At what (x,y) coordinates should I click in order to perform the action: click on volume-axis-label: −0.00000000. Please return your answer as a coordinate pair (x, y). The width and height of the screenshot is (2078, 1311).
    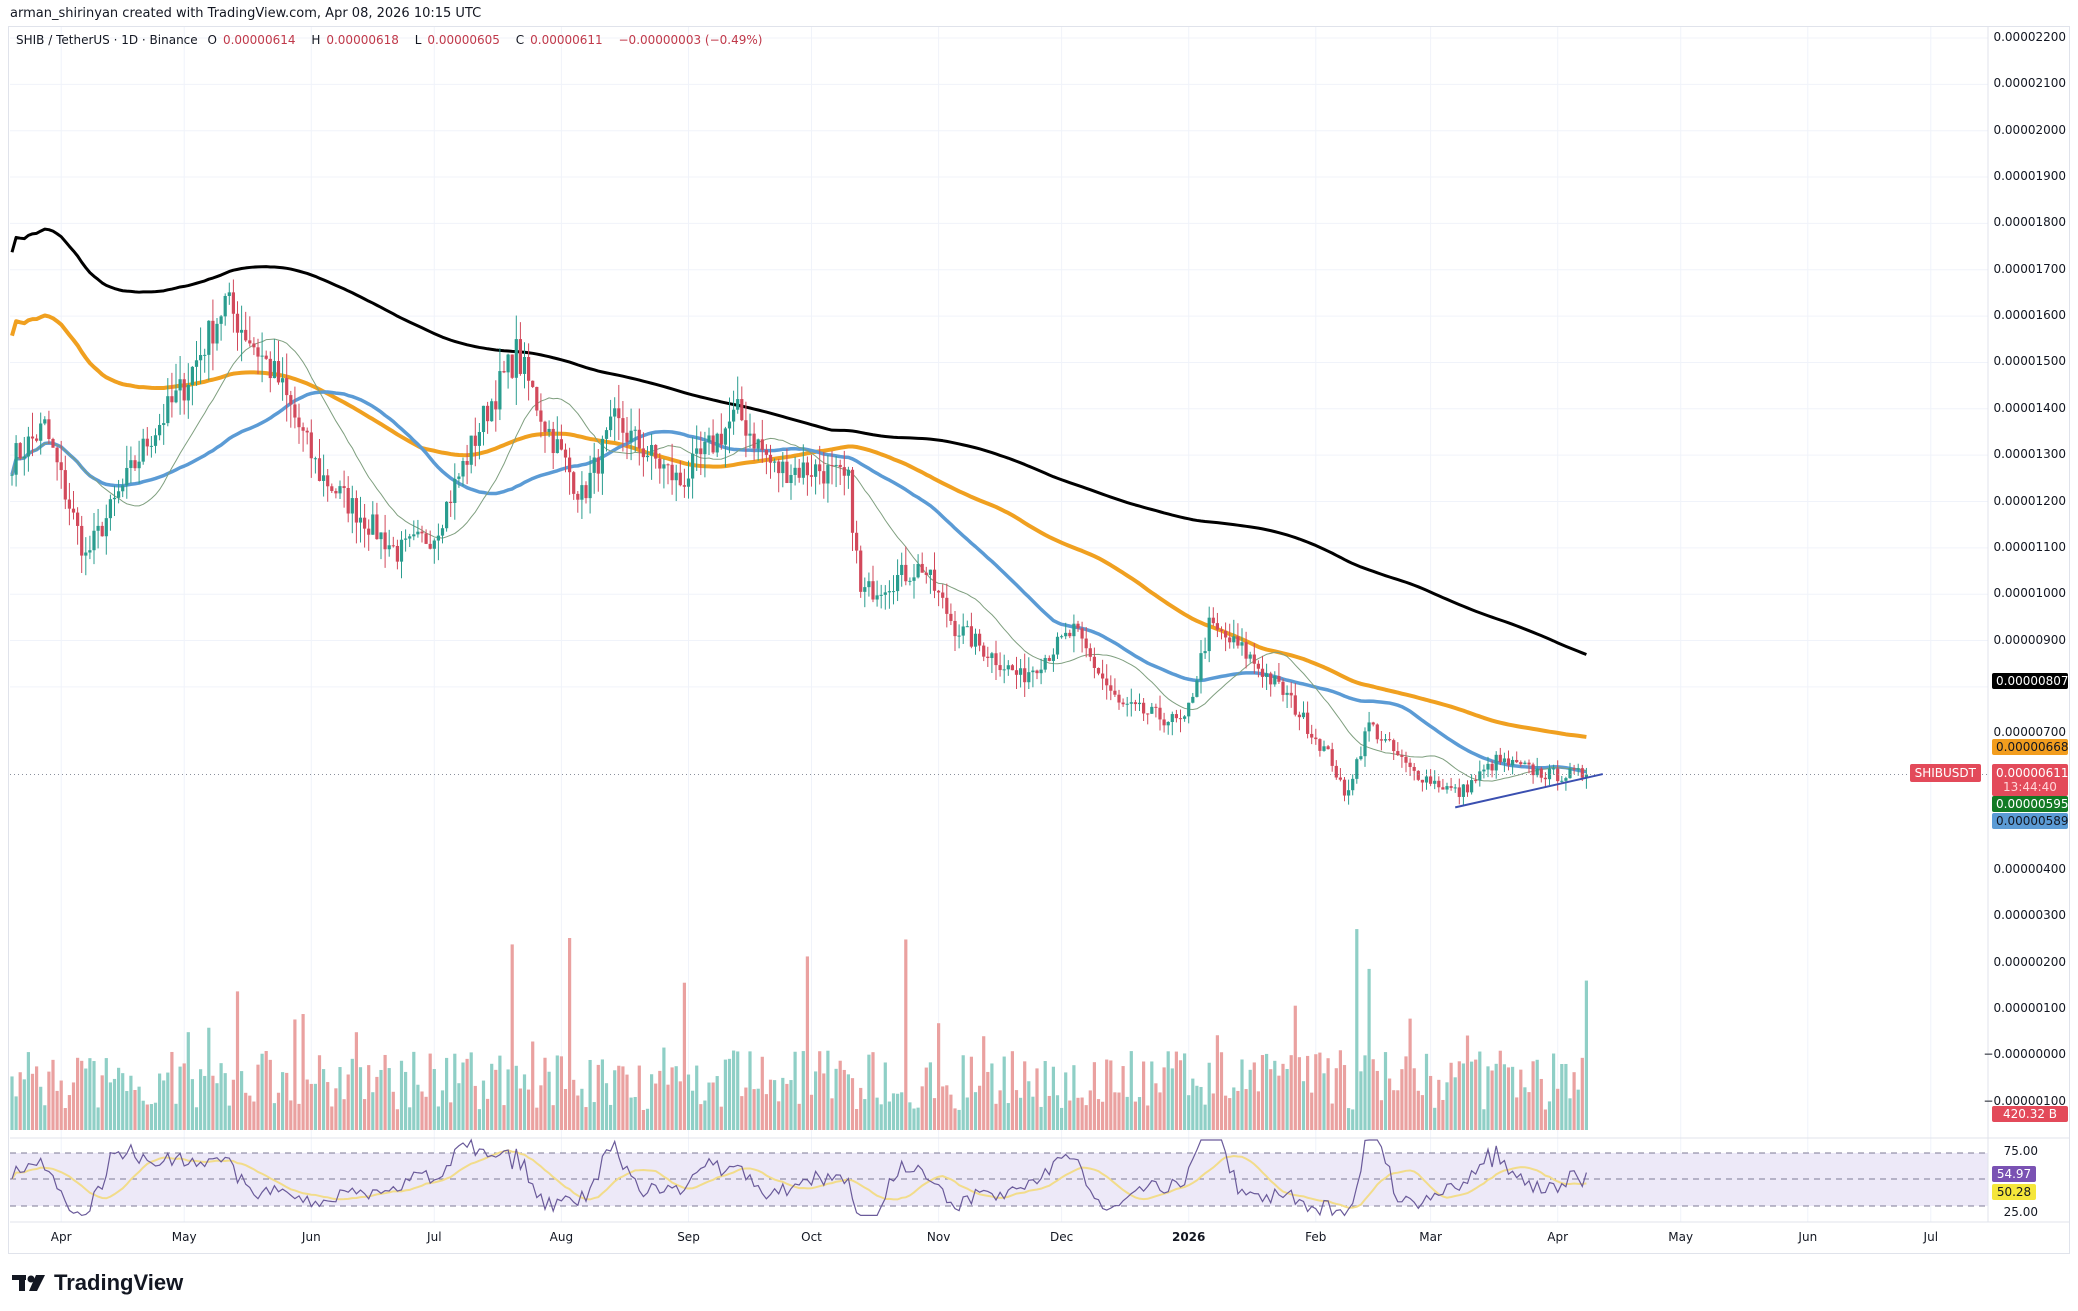
    Looking at the image, I should click on (2024, 1054).